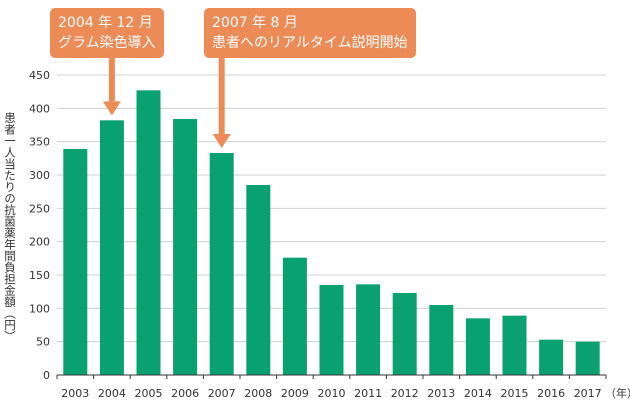 The height and width of the screenshot is (408, 630). Describe the element at coordinates (185, 393) in the screenshot. I see `x-tick-label: 2006` at that location.